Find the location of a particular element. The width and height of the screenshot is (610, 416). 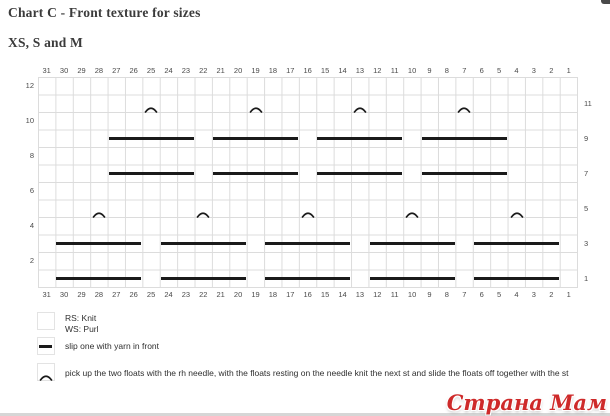

row-label-right: 1 is located at coordinates (586, 278).